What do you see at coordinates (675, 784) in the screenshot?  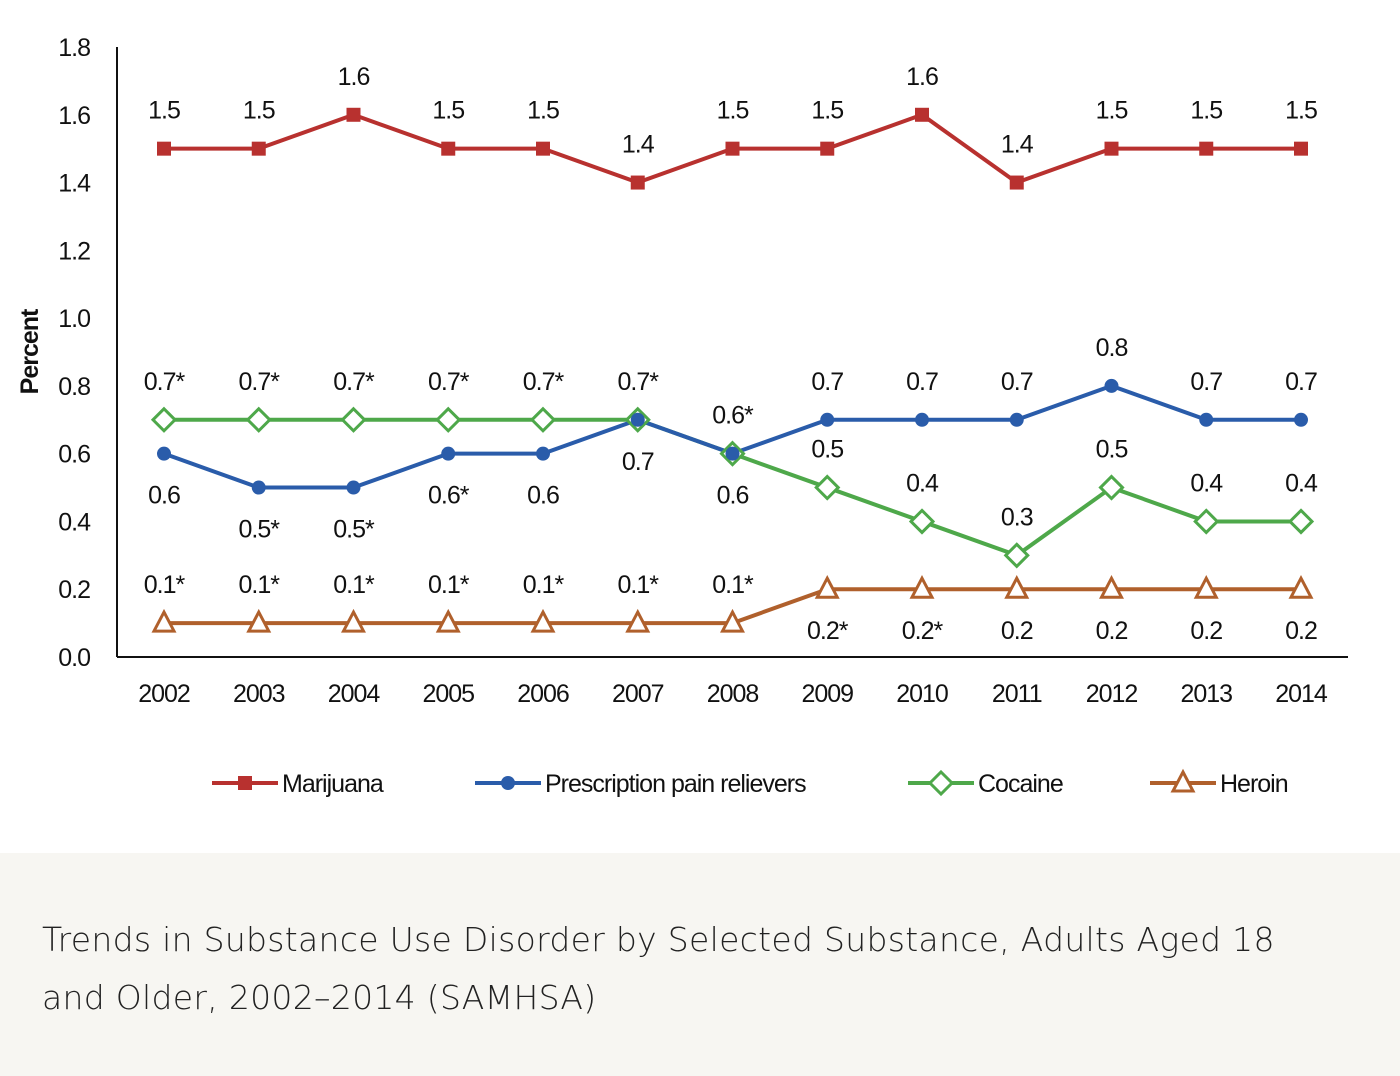 I see `legend-label: Prescription pain relievers` at bounding box center [675, 784].